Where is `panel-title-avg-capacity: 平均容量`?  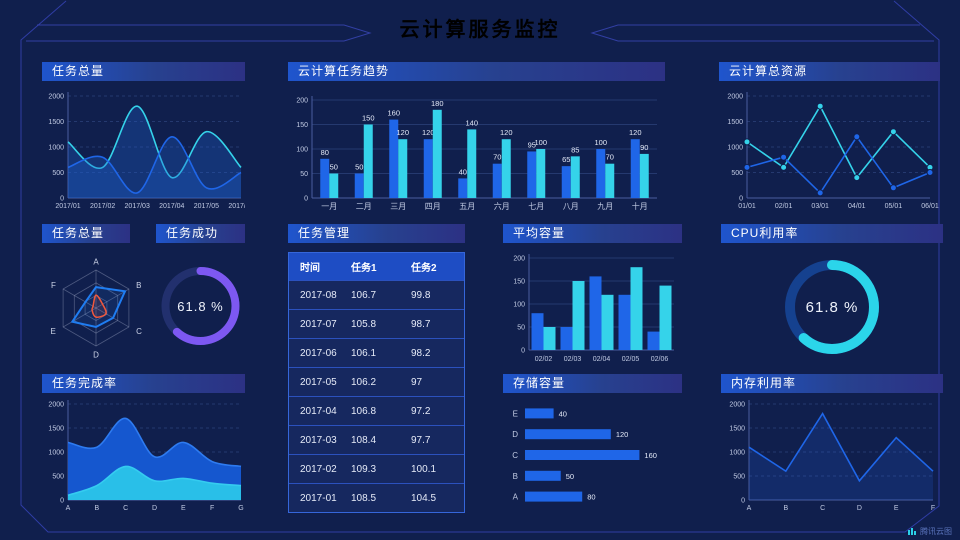
panel-title-avg-capacity: 平均容量 is located at coordinates (539, 233).